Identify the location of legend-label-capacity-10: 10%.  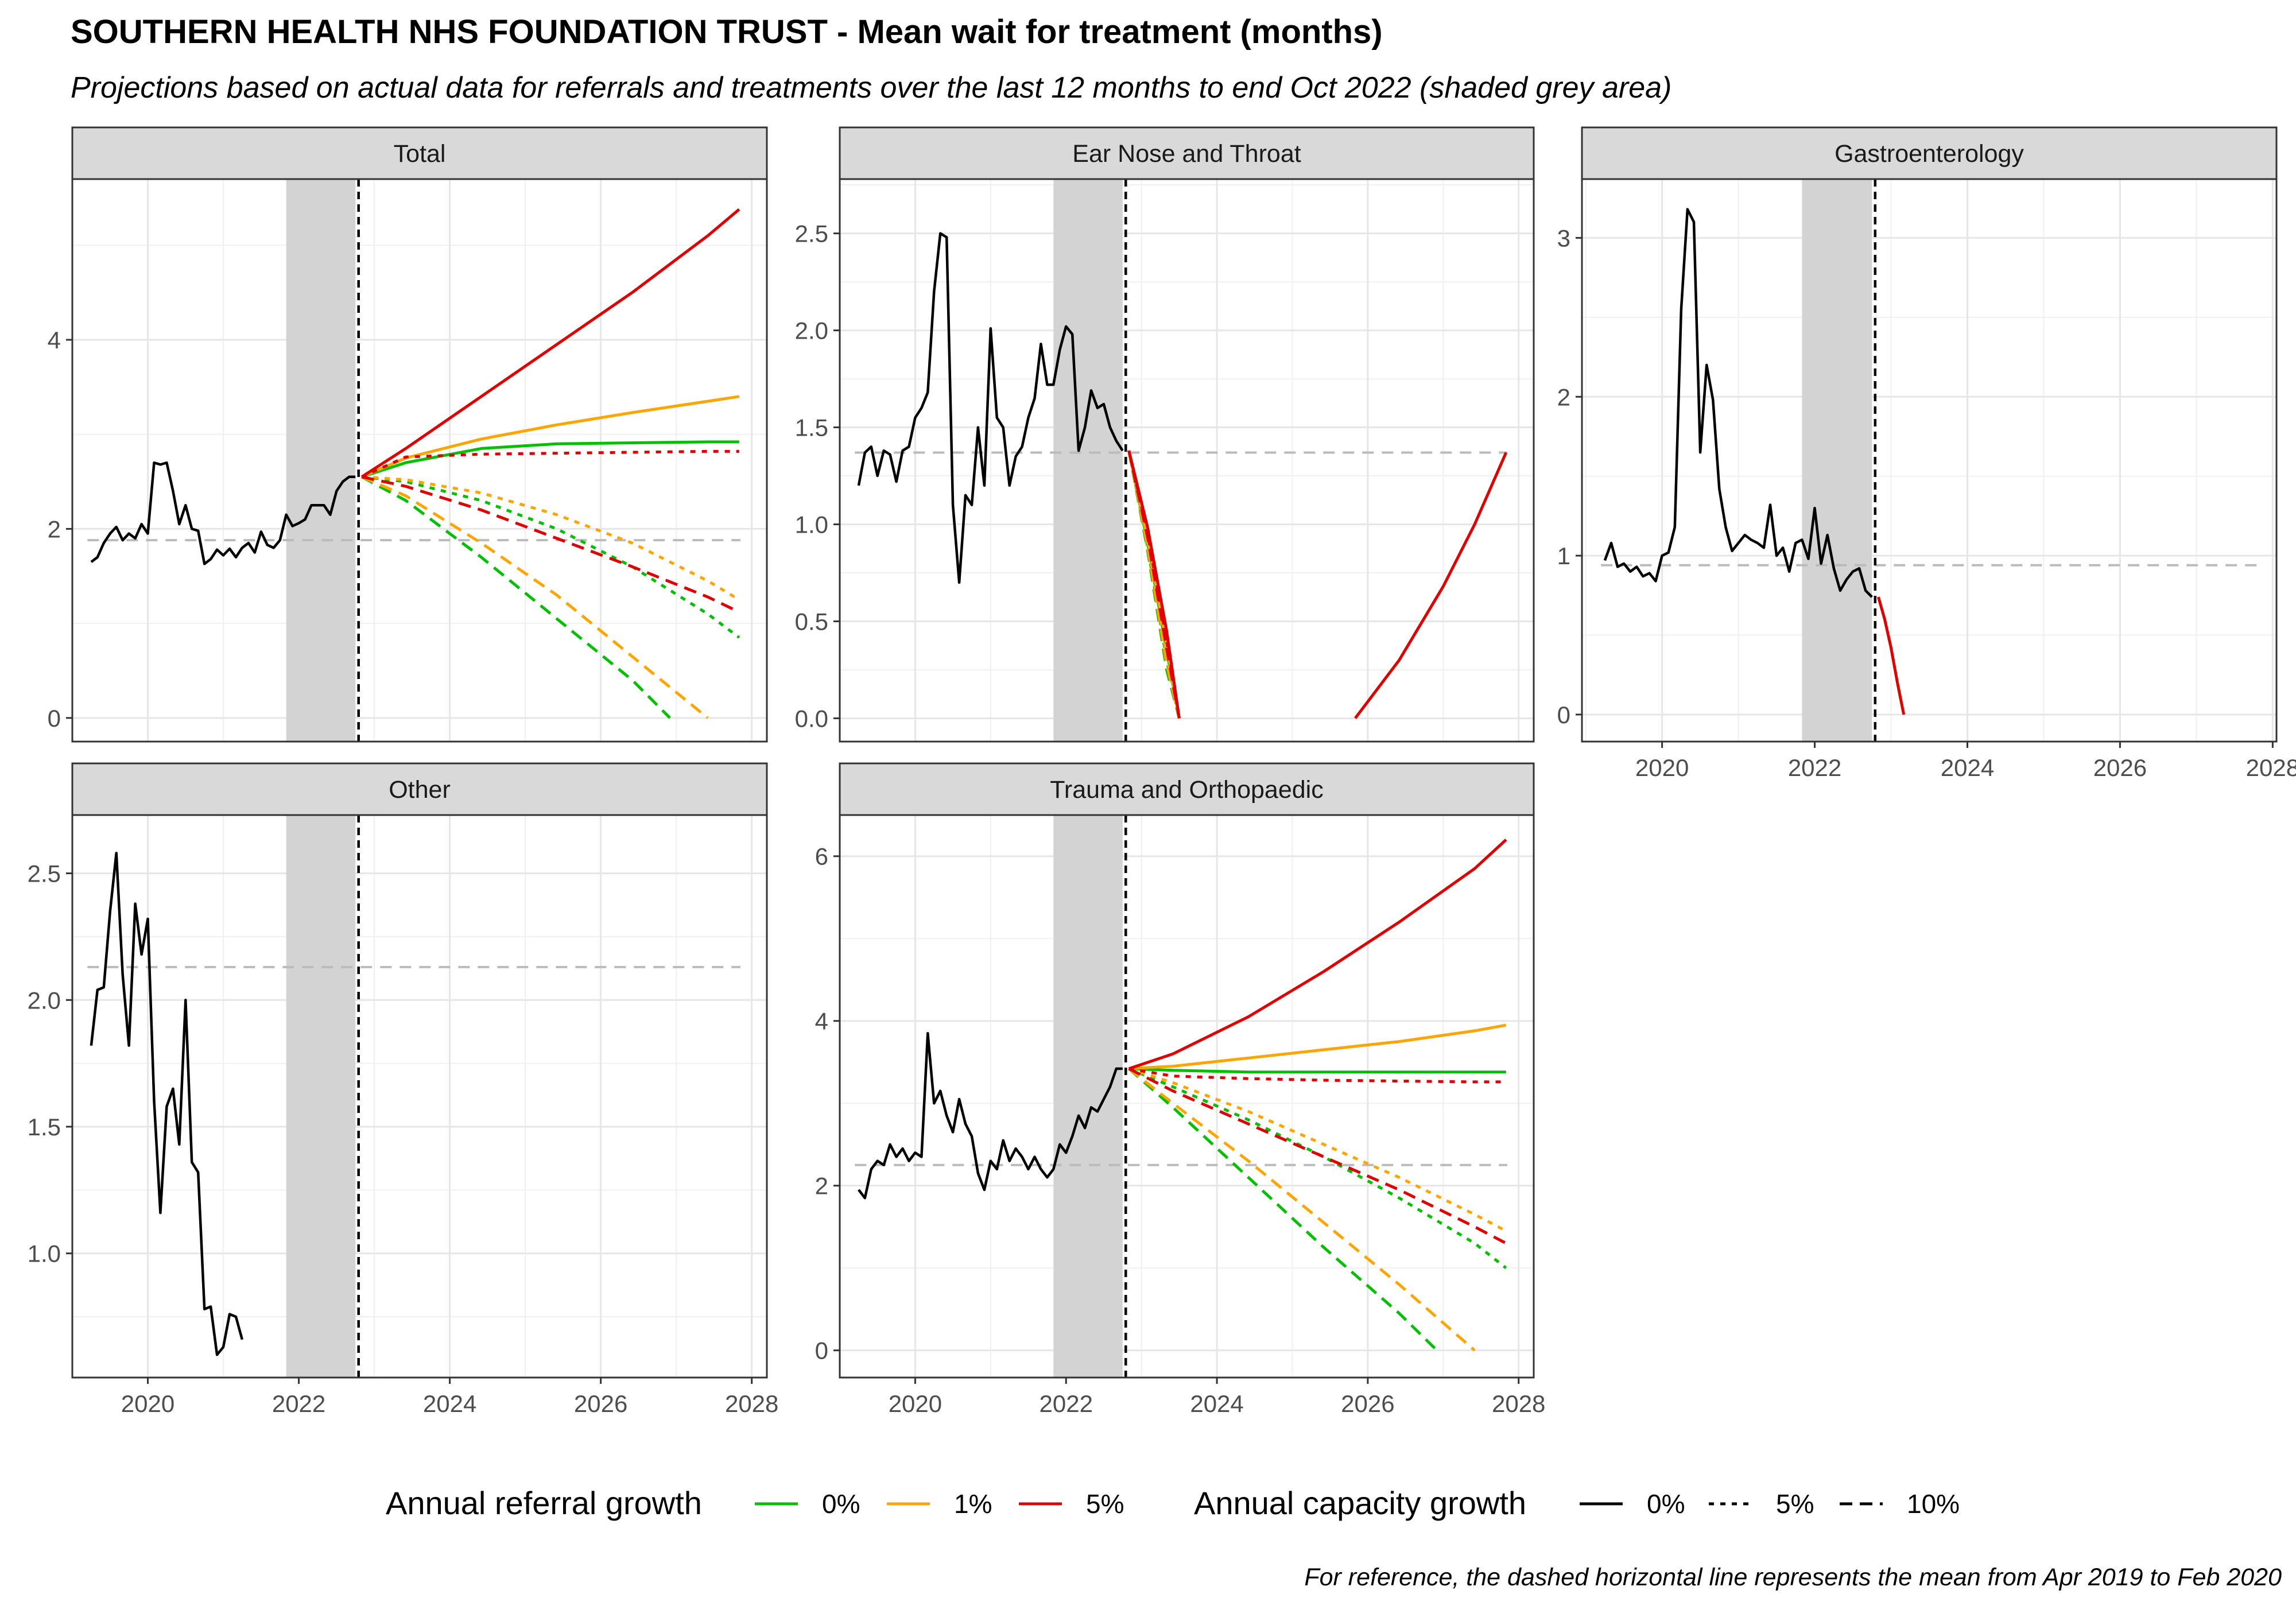
(1933, 1504).